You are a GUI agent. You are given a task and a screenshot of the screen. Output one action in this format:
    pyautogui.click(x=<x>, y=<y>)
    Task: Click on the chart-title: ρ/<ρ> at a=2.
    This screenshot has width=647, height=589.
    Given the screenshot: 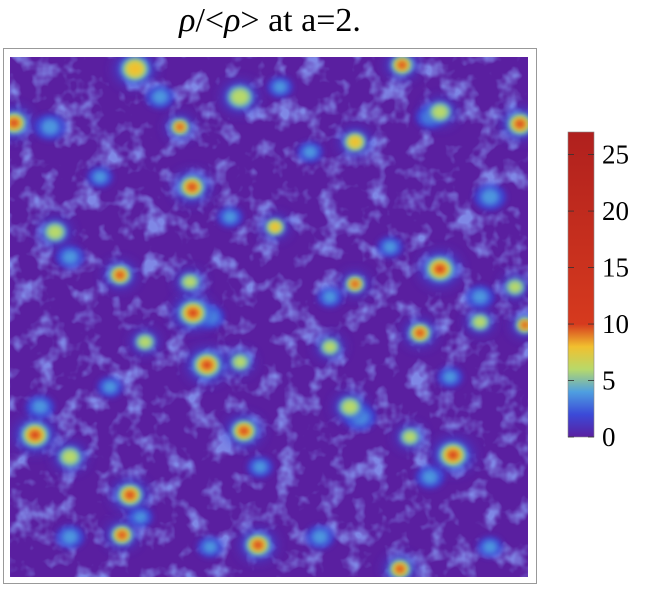 What is the action you would take?
    pyautogui.click(x=270, y=21)
    